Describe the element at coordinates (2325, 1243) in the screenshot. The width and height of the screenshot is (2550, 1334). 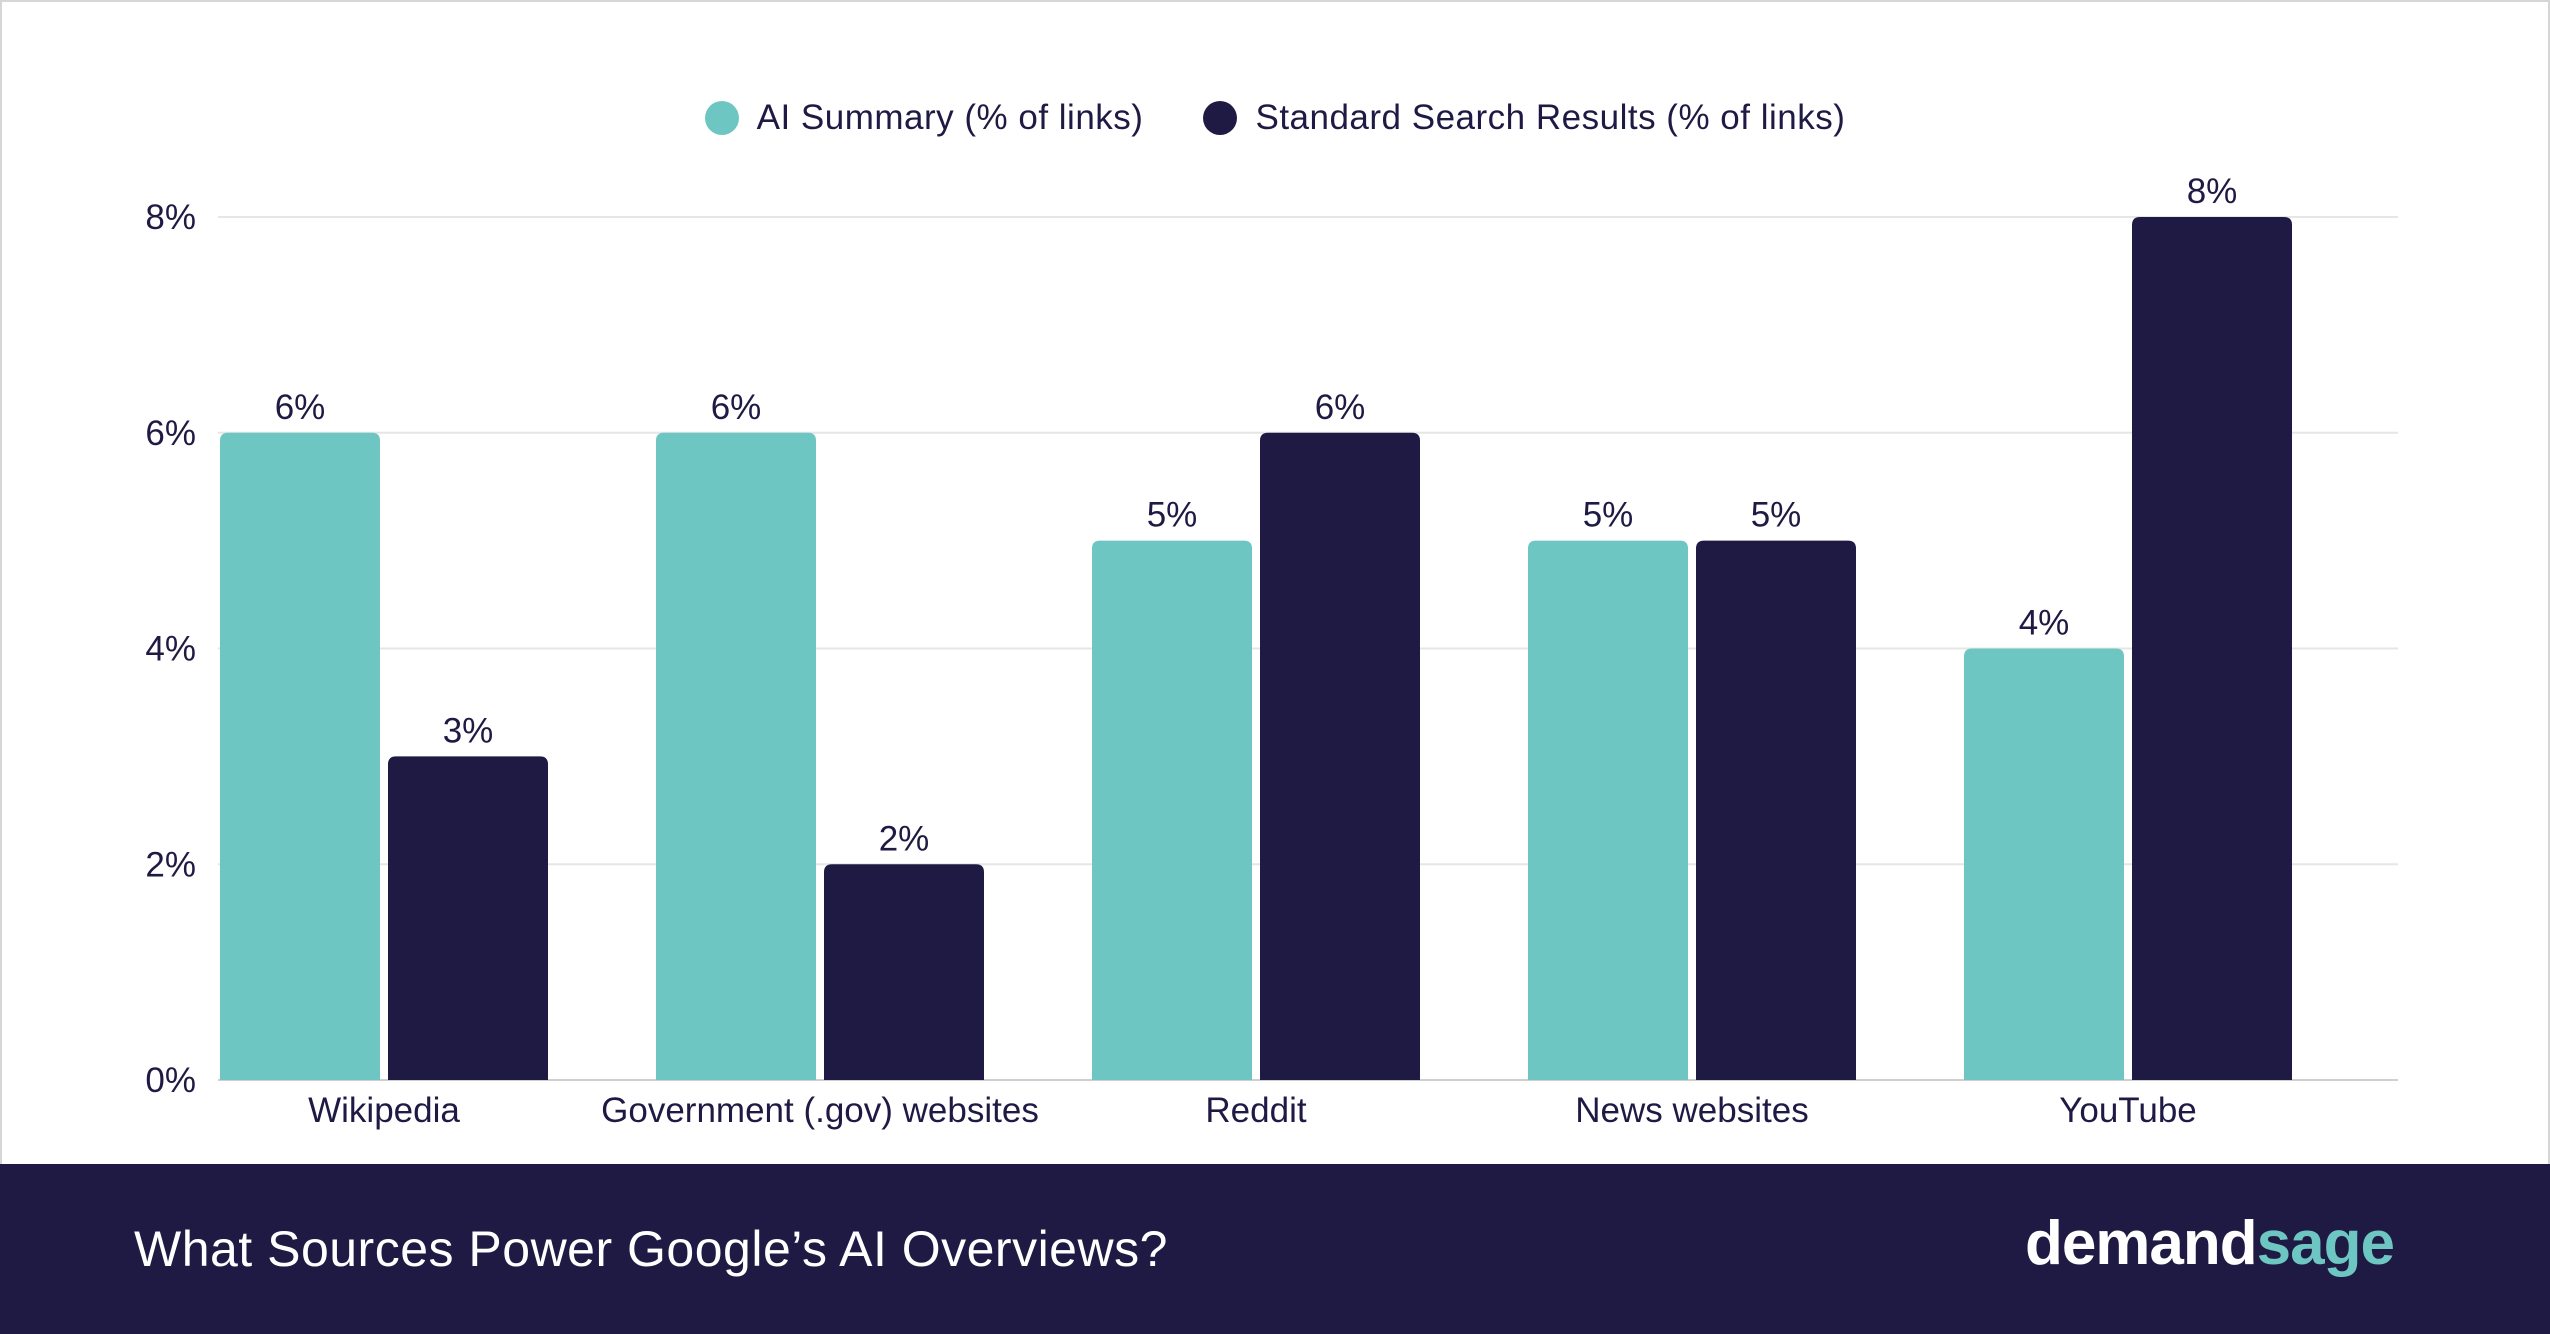
I see `brand-logo-part2: sage` at that location.